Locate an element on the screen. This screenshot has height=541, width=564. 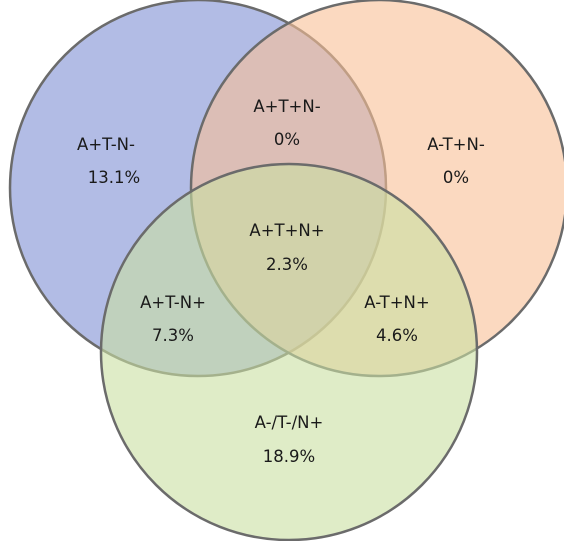
region-at-label: A+T+N- is located at coordinates (286, 106).